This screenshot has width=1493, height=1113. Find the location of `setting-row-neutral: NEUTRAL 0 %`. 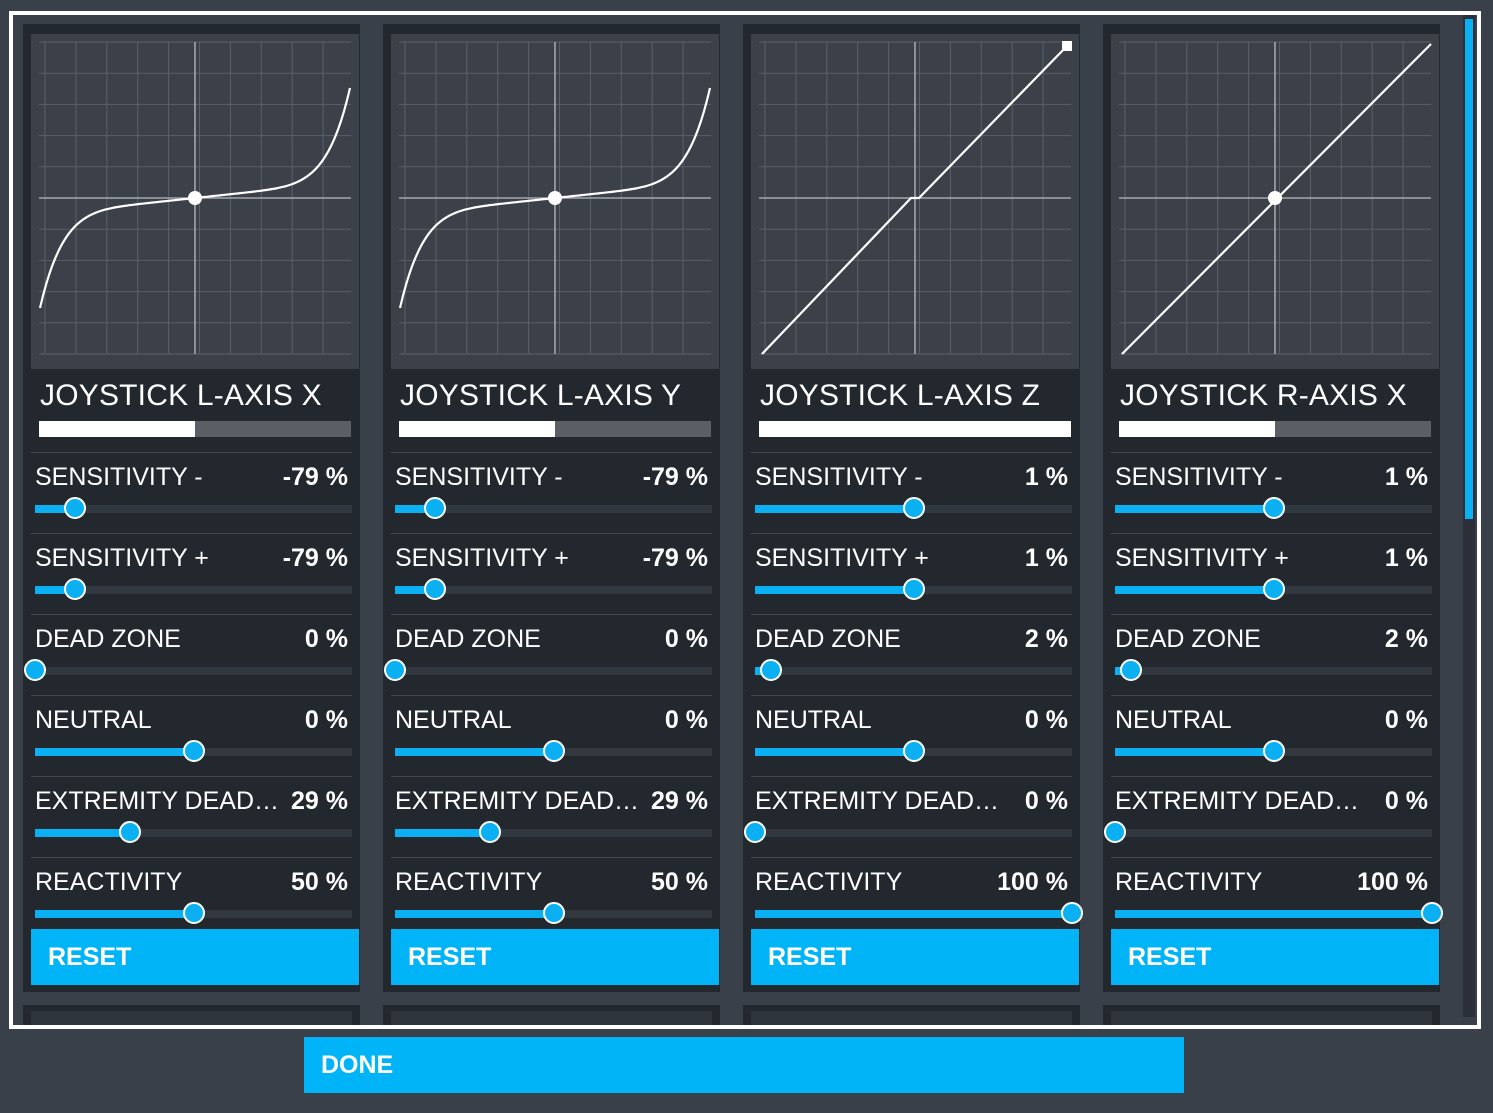

setting-row-neutral: NEUTRAL 0 % is located at coordinates (1271, 736).